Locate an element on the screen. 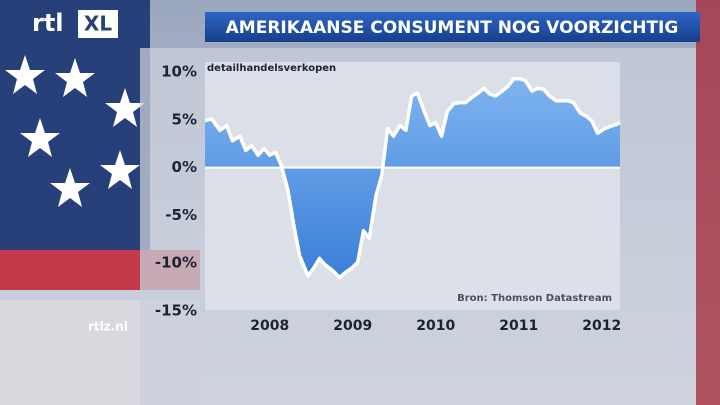 The width and height of the screenshot is (720, 405). y-tick-label: 5% is located at coordinates (184, 119).